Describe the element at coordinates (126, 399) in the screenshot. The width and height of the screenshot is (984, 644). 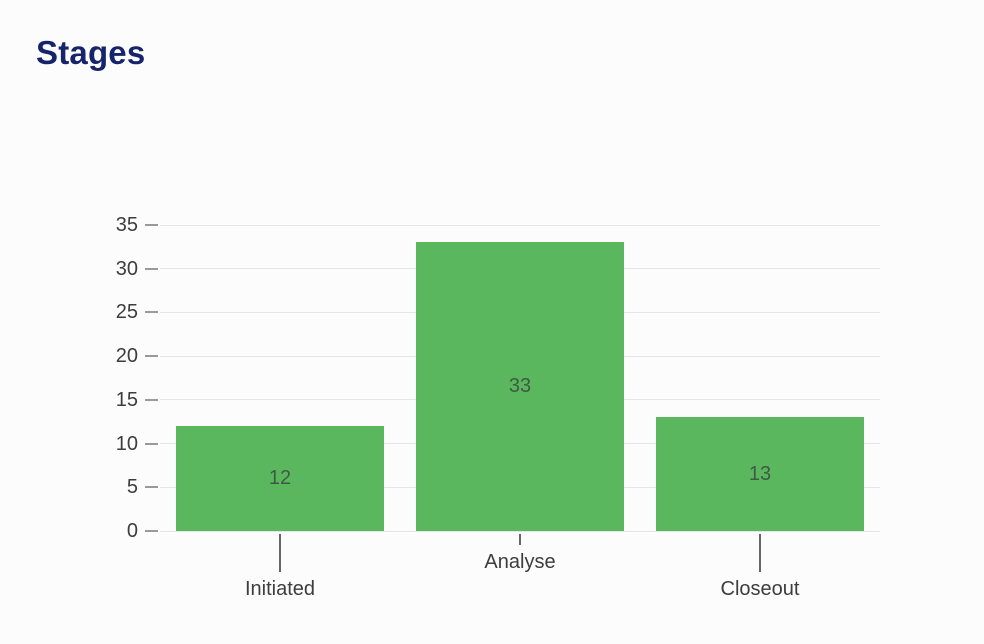
I see `y-axis-label: 15` at that location.